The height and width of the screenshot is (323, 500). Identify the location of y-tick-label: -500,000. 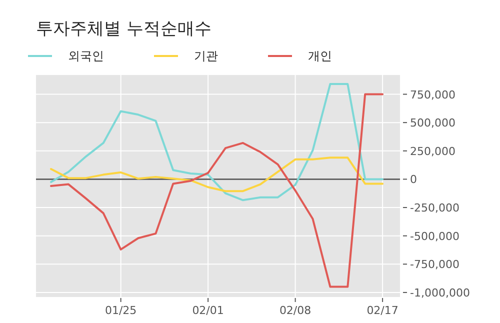
(435, 236).